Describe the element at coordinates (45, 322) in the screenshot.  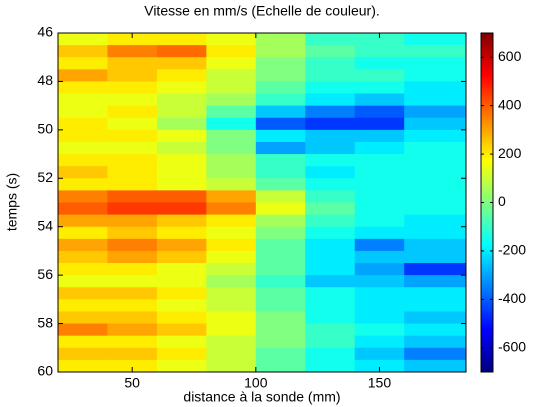
I see `y-tick-label: 58` at that location.